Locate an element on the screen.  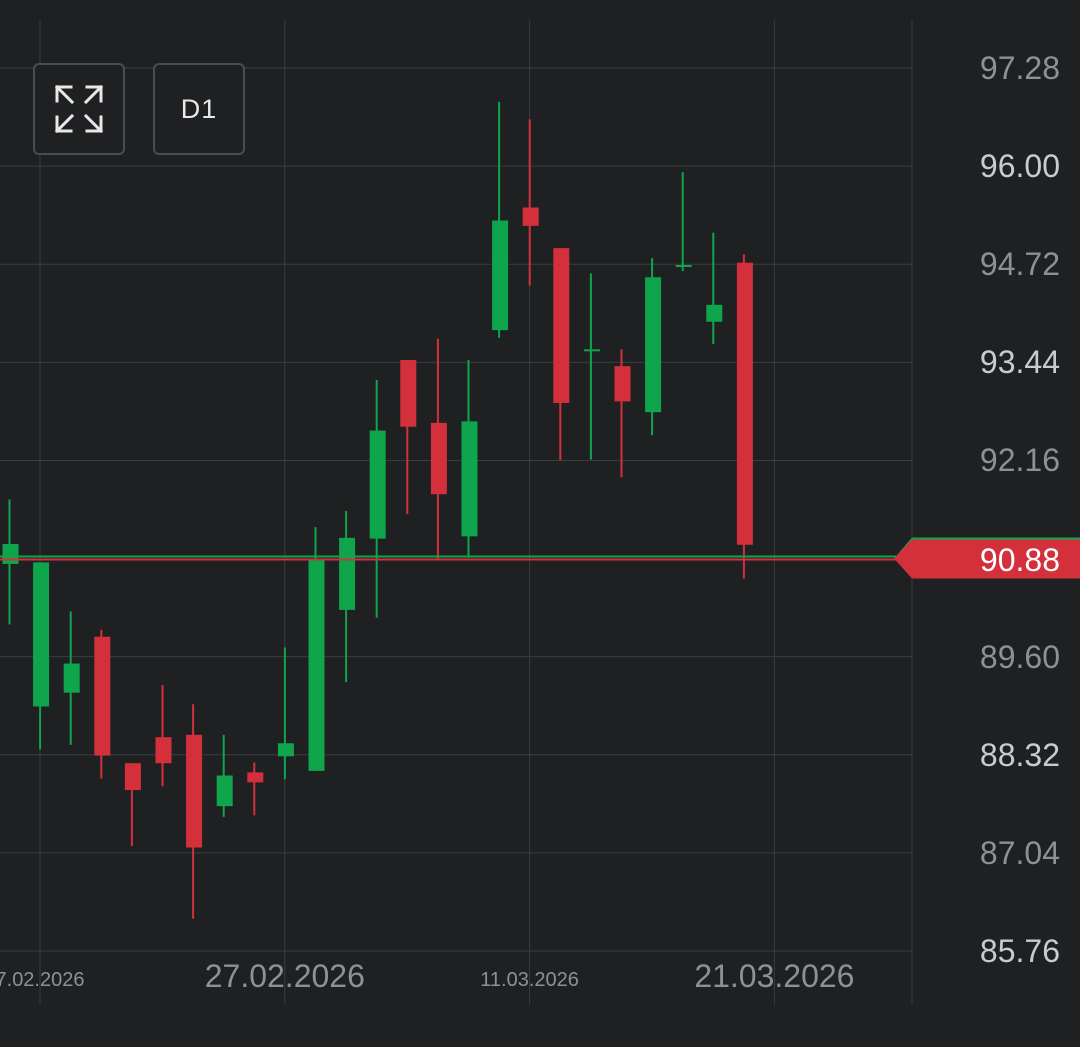
current-price-label: 90.88 is located at coordinates (1019, 559).